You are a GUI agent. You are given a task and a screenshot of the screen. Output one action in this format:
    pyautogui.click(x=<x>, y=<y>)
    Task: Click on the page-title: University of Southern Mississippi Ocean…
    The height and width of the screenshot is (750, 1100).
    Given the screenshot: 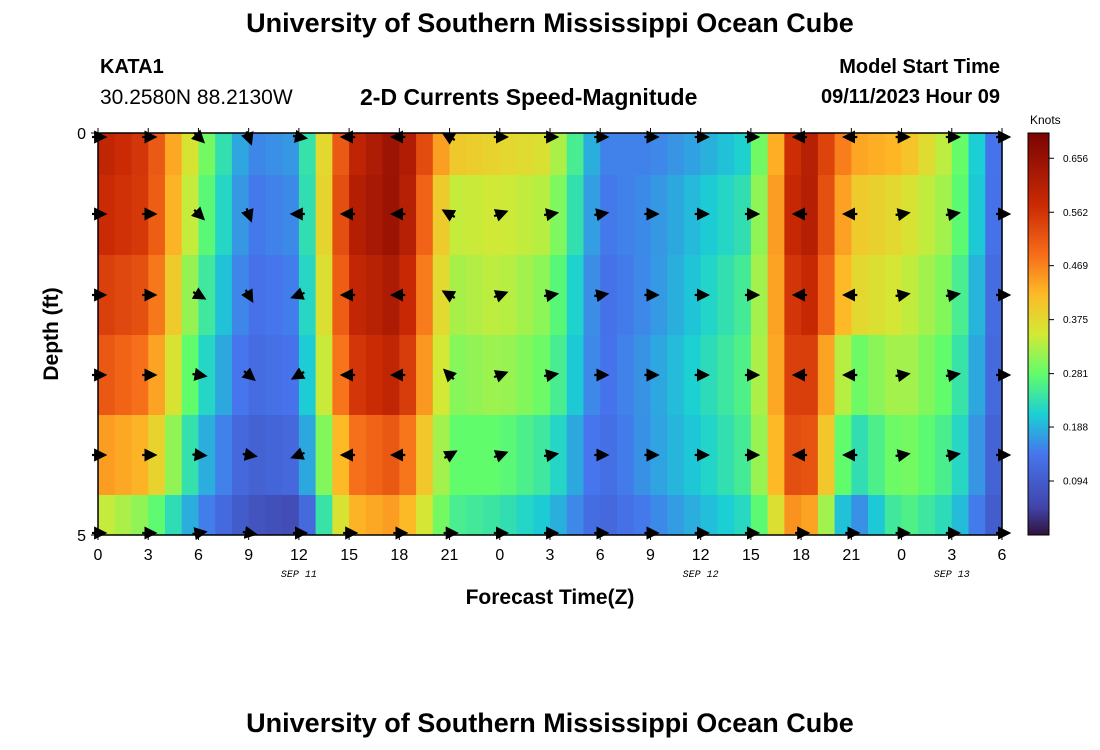 What is the action you would take?
    pyautogui.click(x=550, y=23)
    